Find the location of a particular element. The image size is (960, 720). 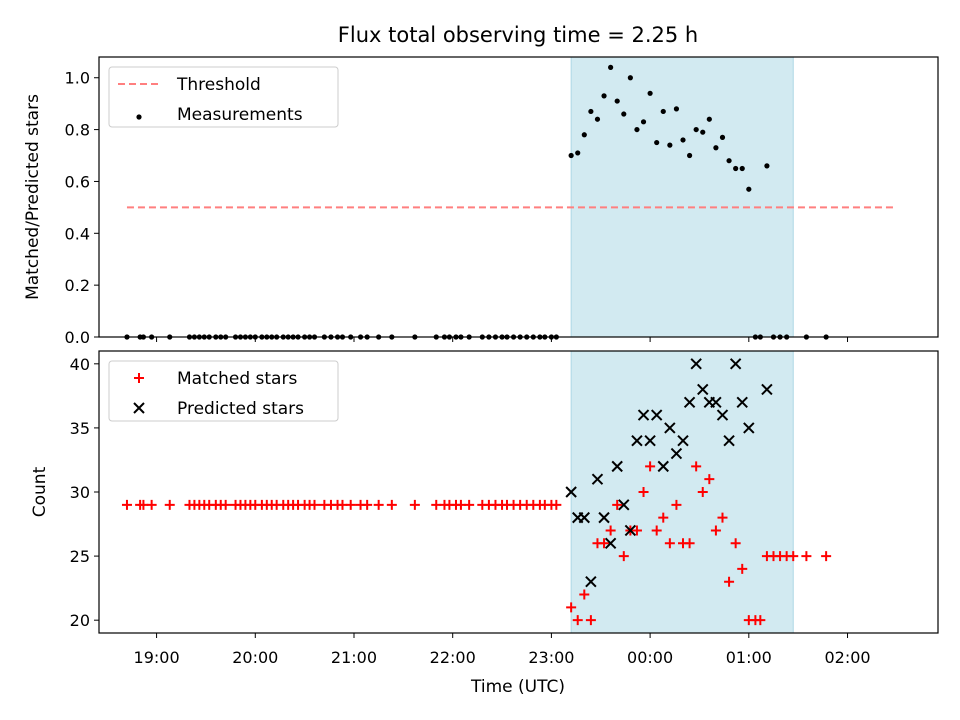

top-legend-box is located at coordinates (223, 97).